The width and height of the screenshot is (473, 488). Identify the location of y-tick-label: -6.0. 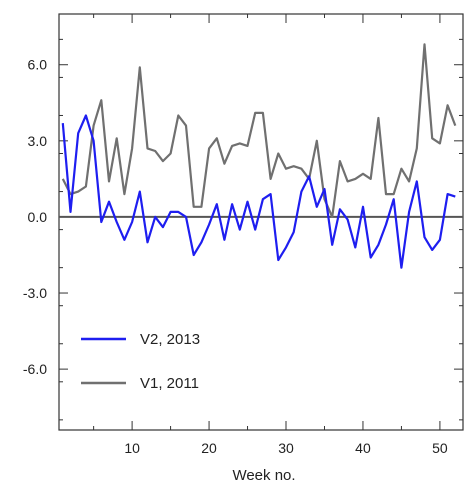
(35, 369).